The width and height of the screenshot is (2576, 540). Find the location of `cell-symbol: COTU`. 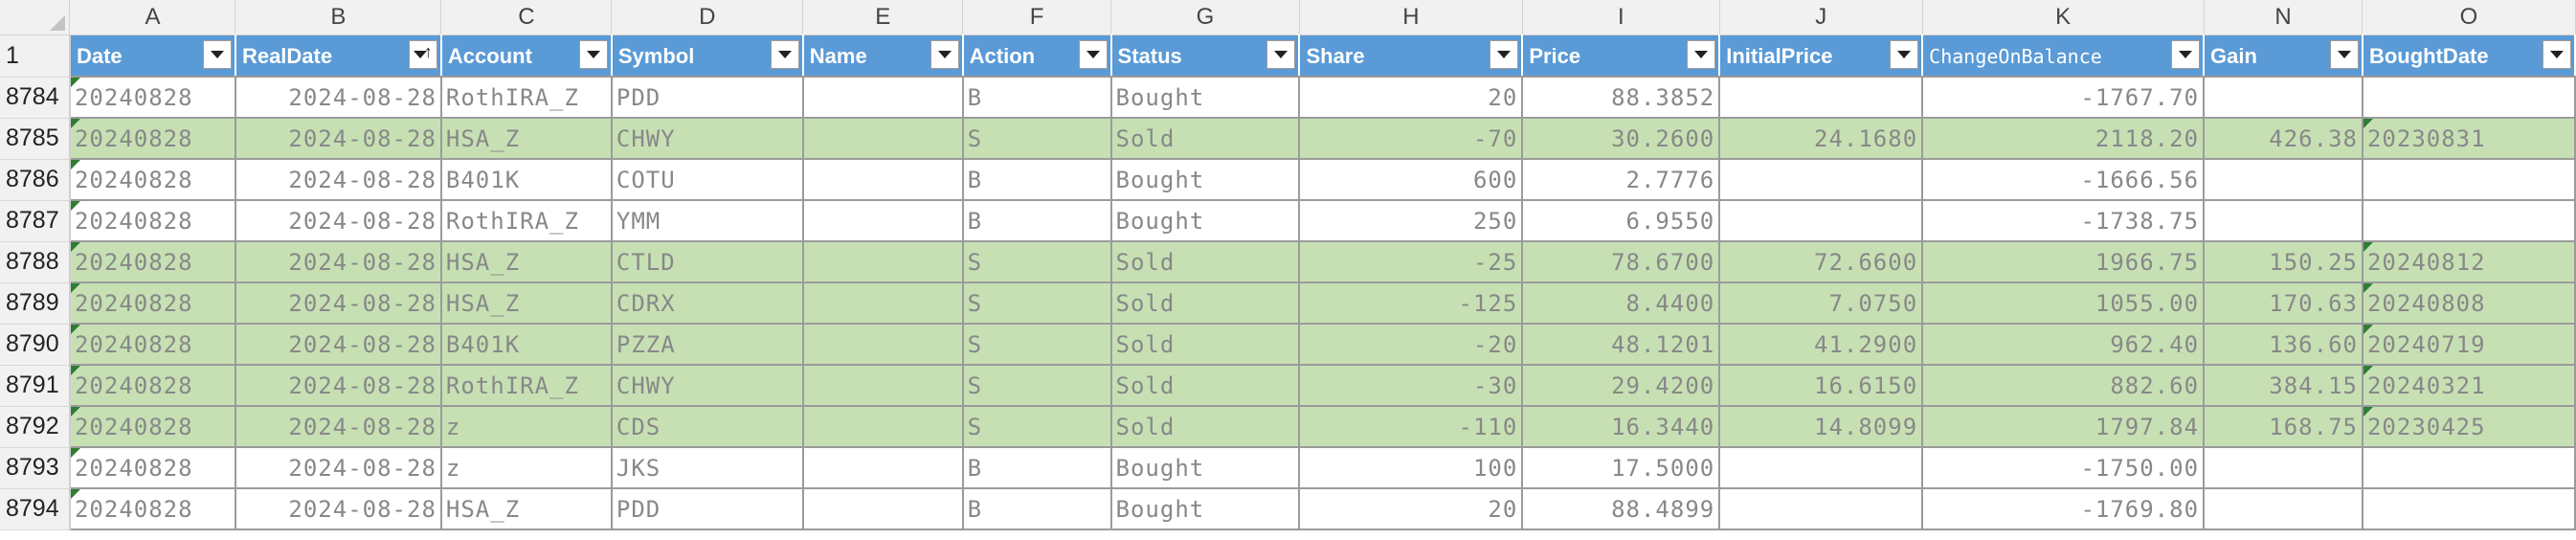

cell-symbol: COTU is located at coordinates (707, 180).